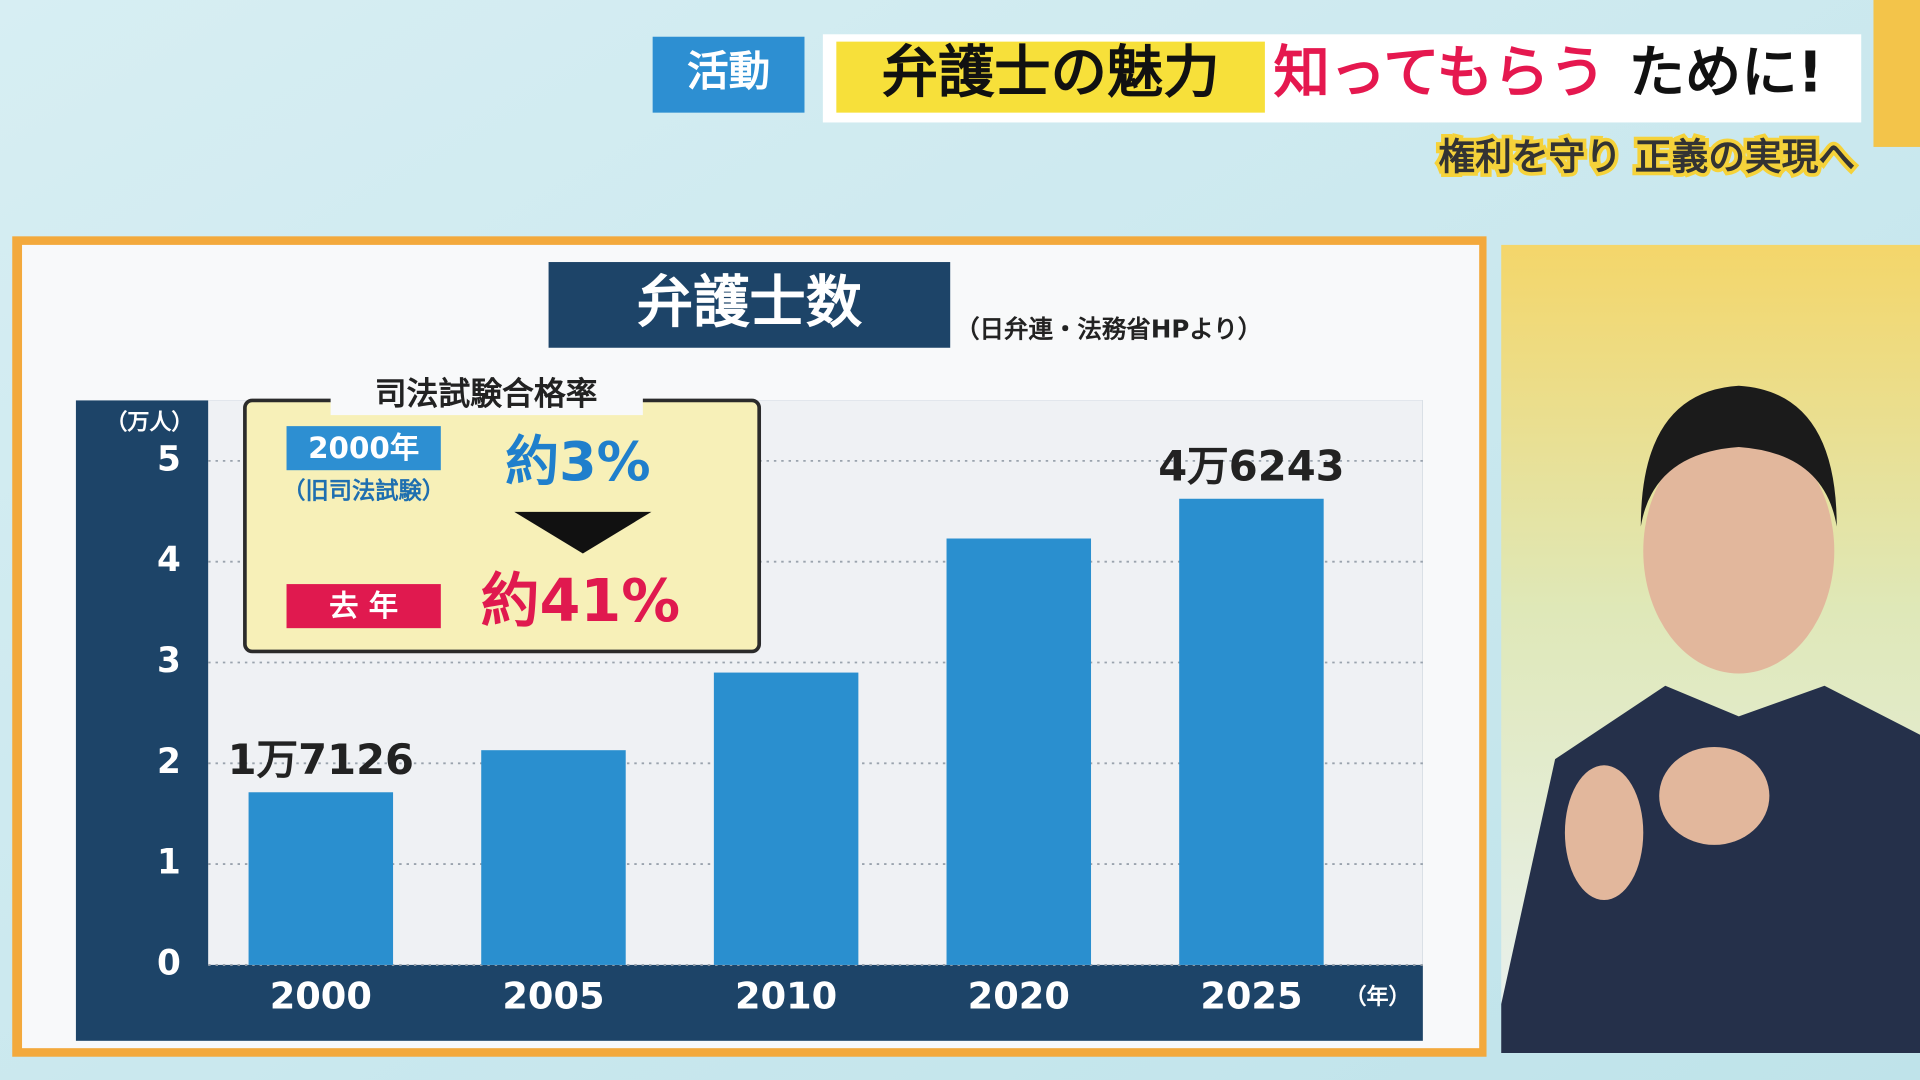 This screenshot has height=1080, width=1920. Describe the element at coordinates (169, 762) in the screenshot. I see `y-tick-label: 2` at that location.